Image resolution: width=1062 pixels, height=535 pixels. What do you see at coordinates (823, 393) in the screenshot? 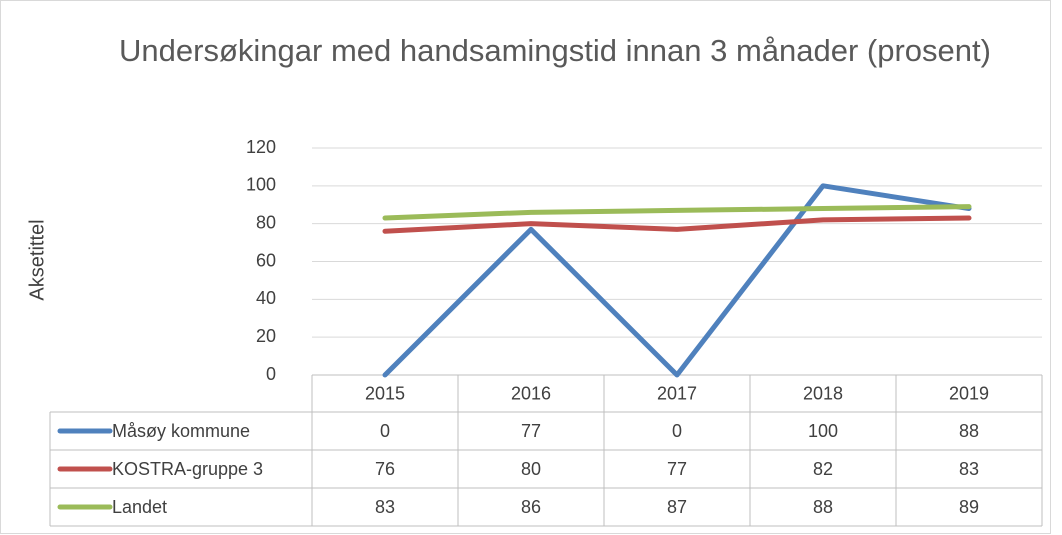
I see `x-tick-label: 2018` at bounding box center [823, 393].